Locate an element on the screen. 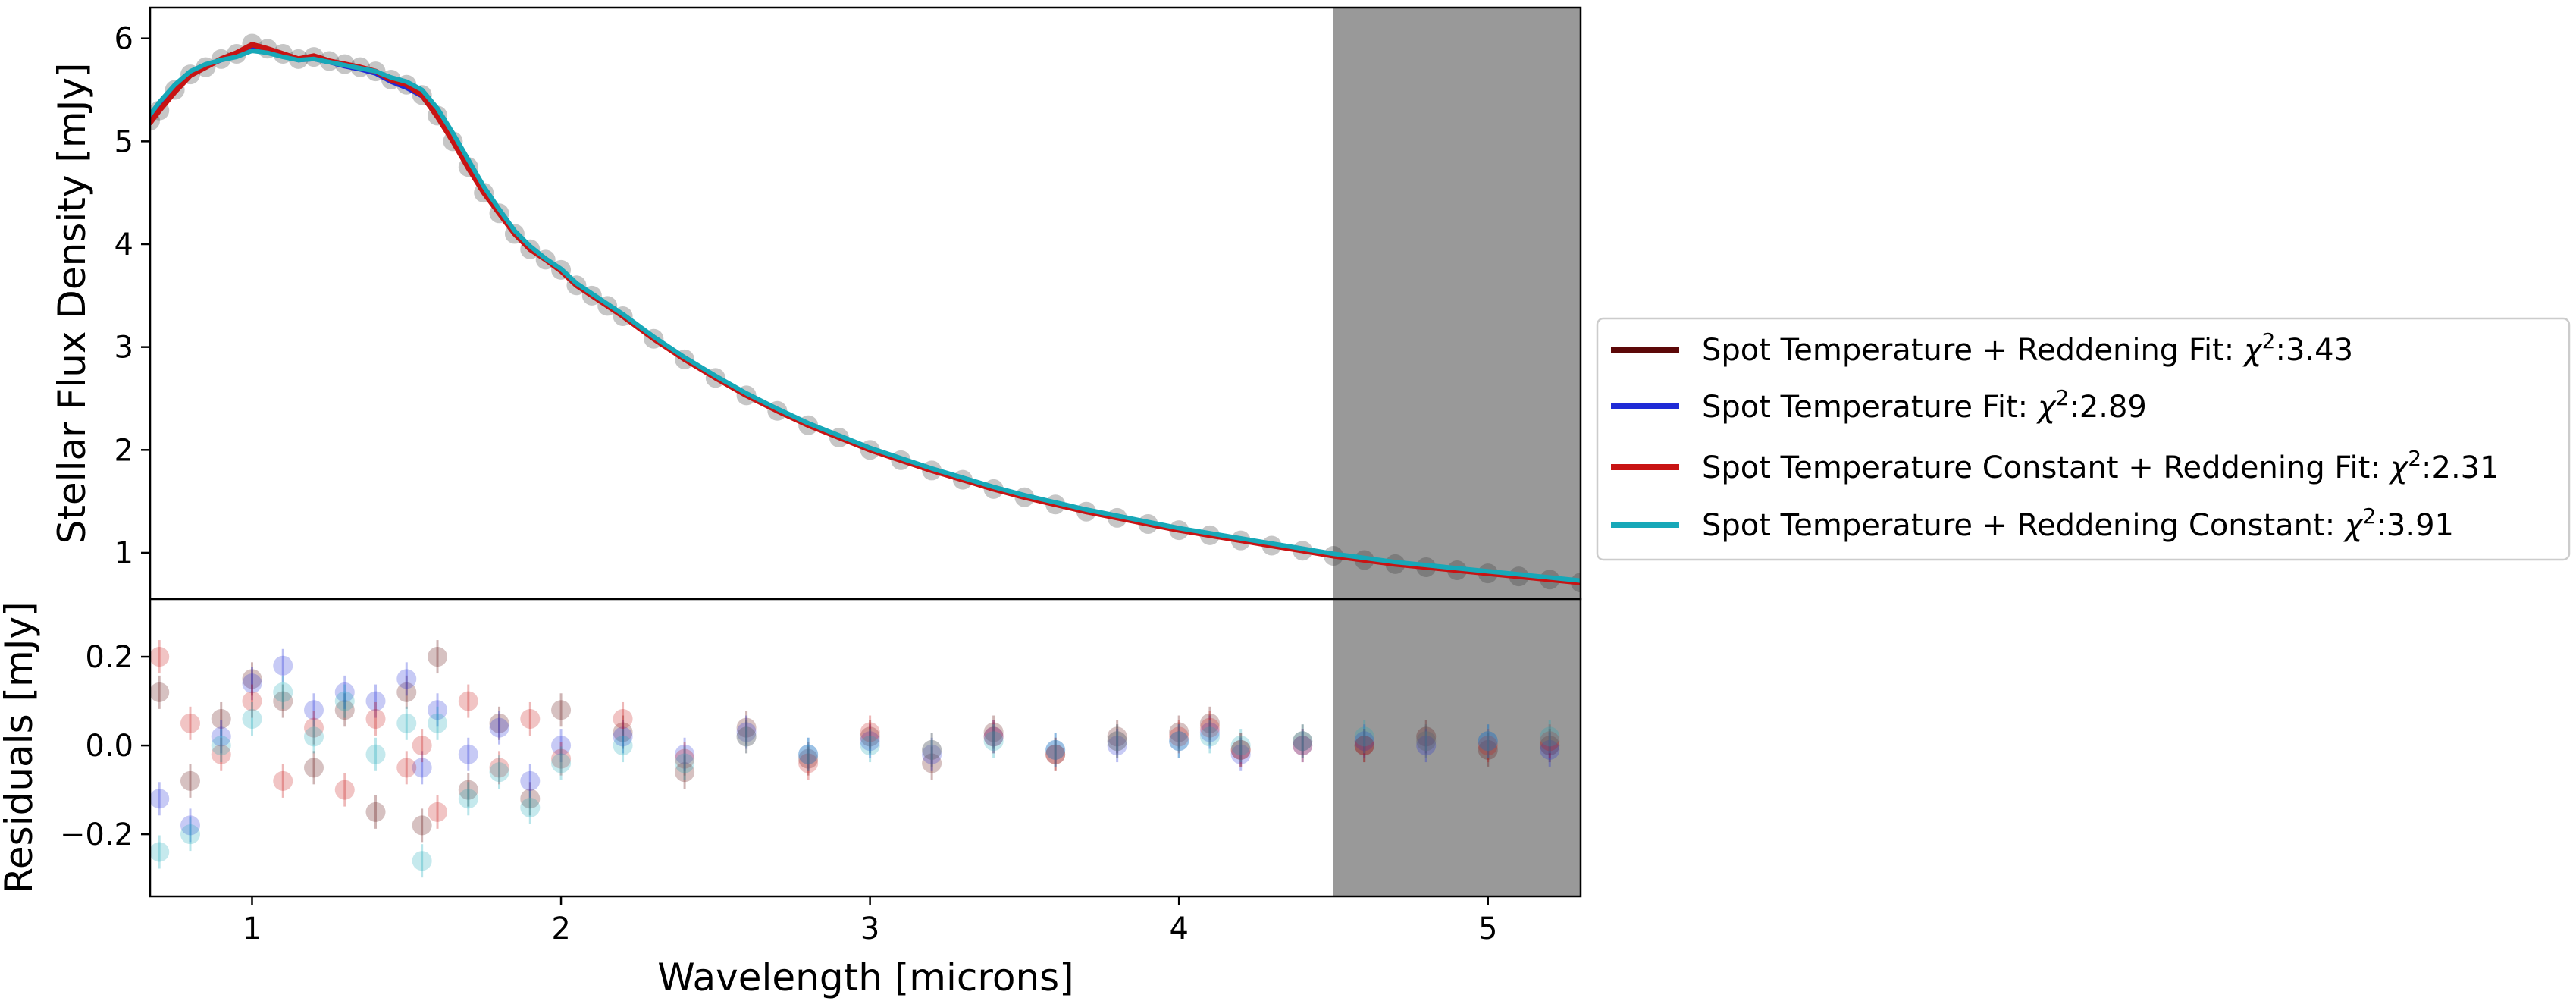 Image resolution: width=2576 pixels, height=1001 pixels. chi-symbol: χ is located at coordinates (2399, 467).